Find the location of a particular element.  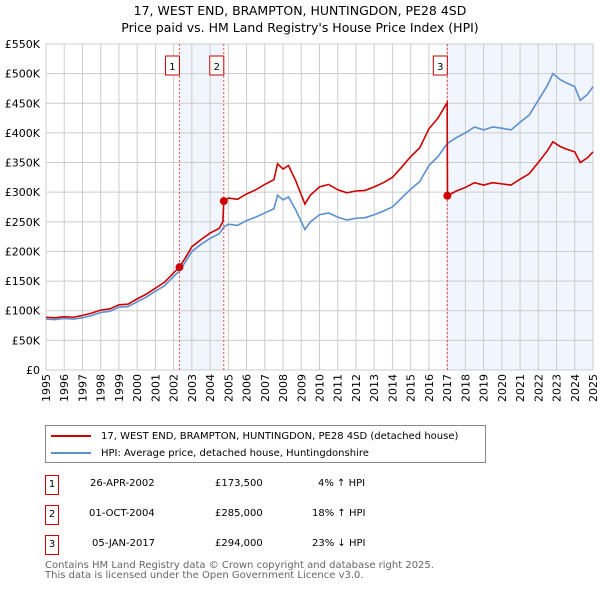

x-tick-label: 2021 is located at coordinates (520, 388).